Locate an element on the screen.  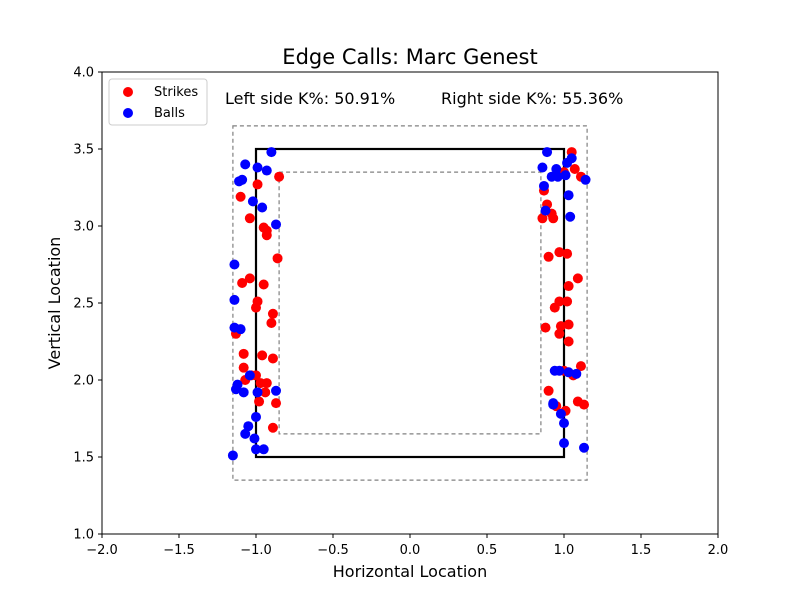
legend: Strikes Balls is located at coordinates (158, 102).